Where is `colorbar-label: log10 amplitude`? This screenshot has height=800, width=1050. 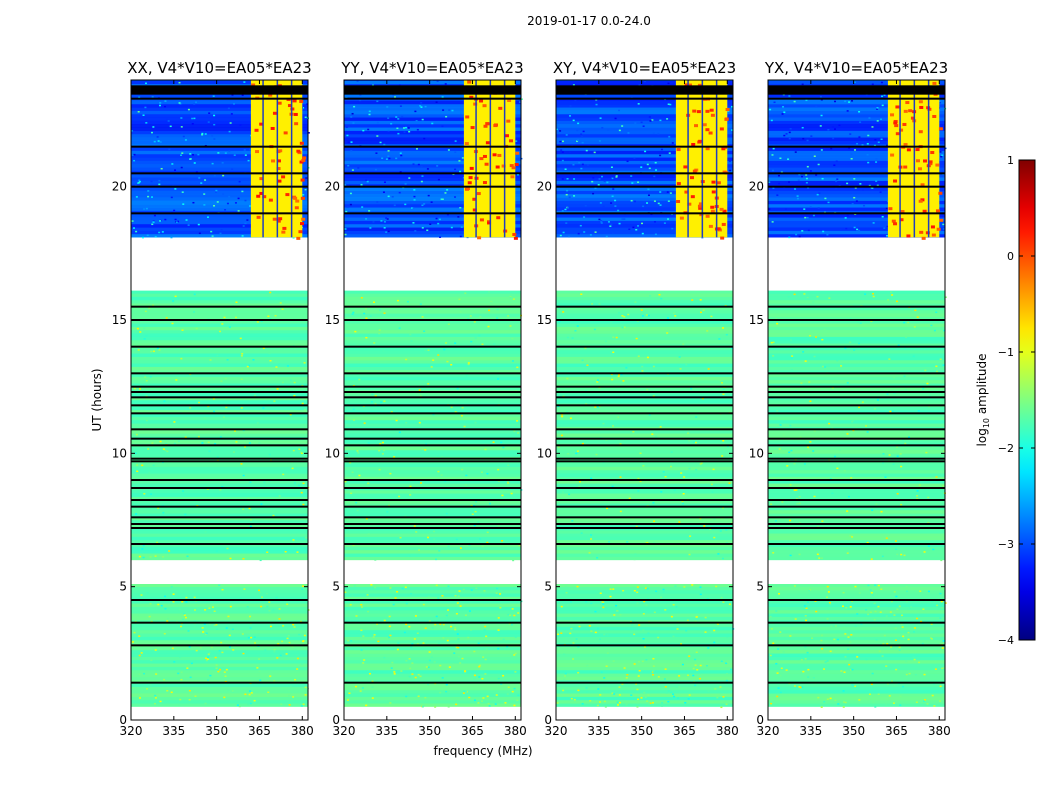 colorbar-label: log10 amplitude is located at coordinates (983, 400).